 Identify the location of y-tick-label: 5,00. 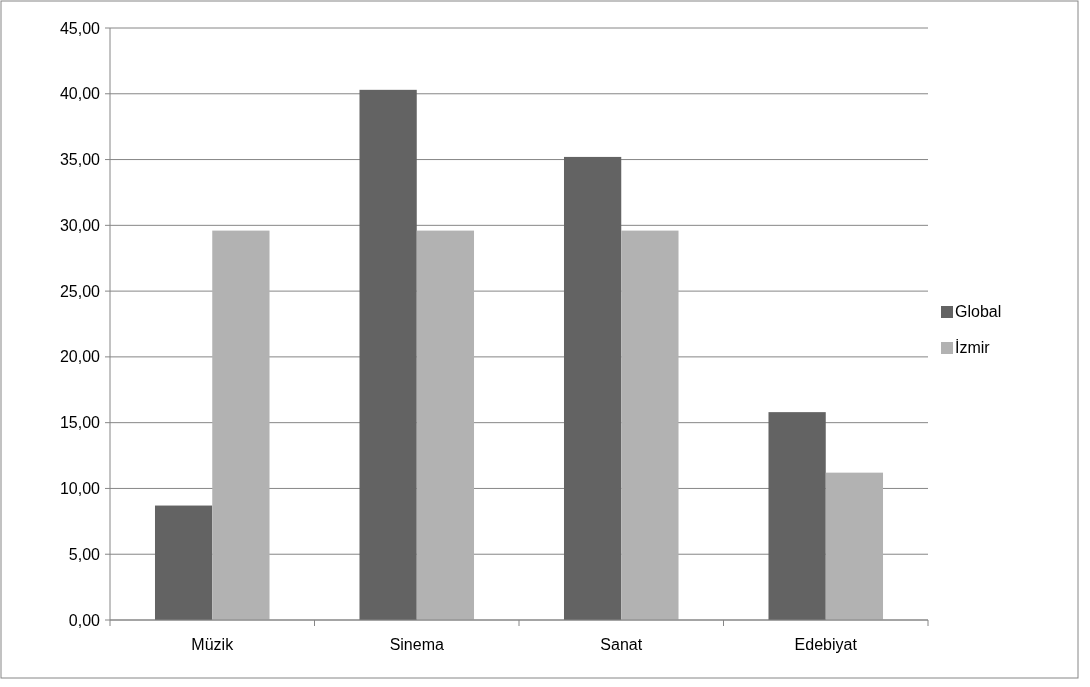
(84, 554).